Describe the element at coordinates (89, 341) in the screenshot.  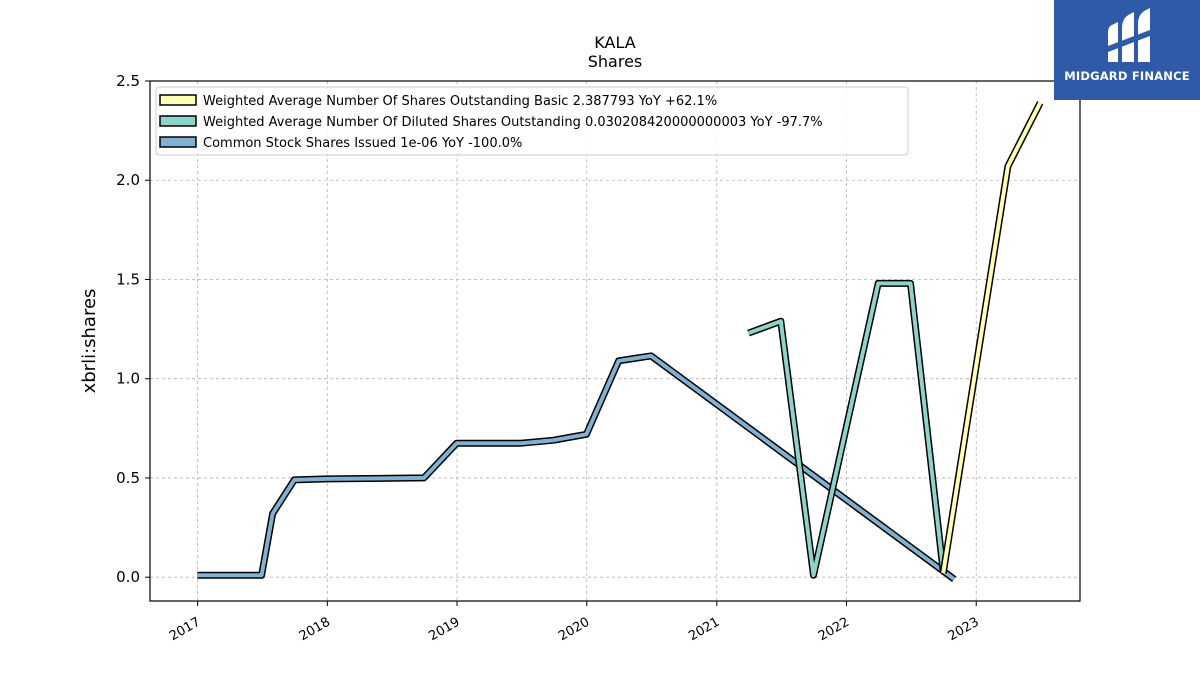
I see `y-axis-label: xbrli:shares` at that location.